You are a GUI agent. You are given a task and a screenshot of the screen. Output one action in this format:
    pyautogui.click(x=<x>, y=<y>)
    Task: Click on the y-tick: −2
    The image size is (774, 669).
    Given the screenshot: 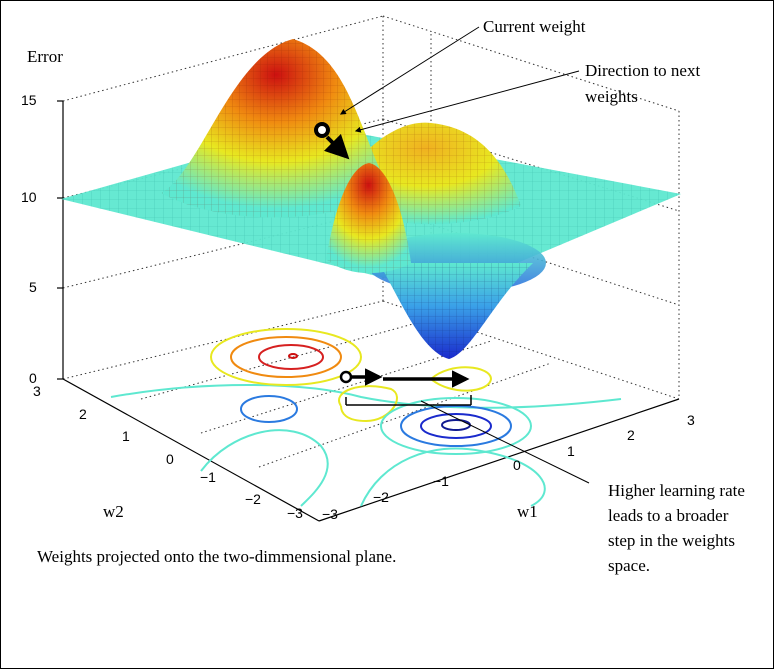 What is the action you would take?
    pyautogui.click(x=253, y=499)
    